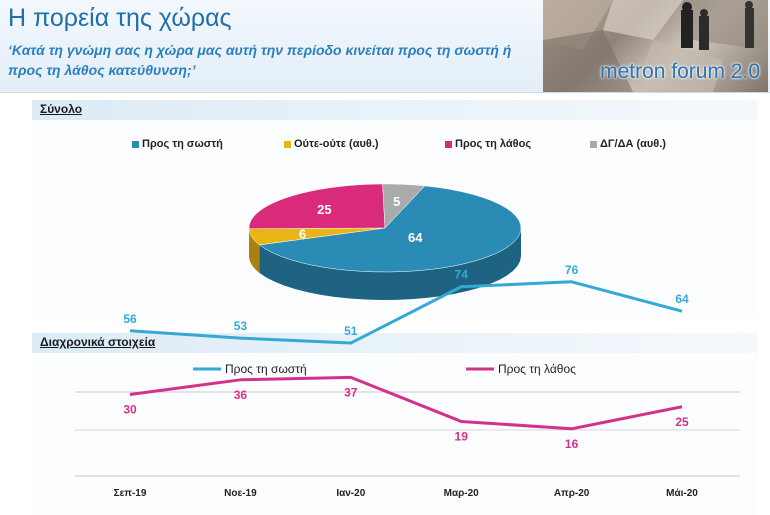  What do you see at coordinates (395, 110) in the screenshot?
I see `section-bar-total: Σύνολο` at bounding box center [395, 110].